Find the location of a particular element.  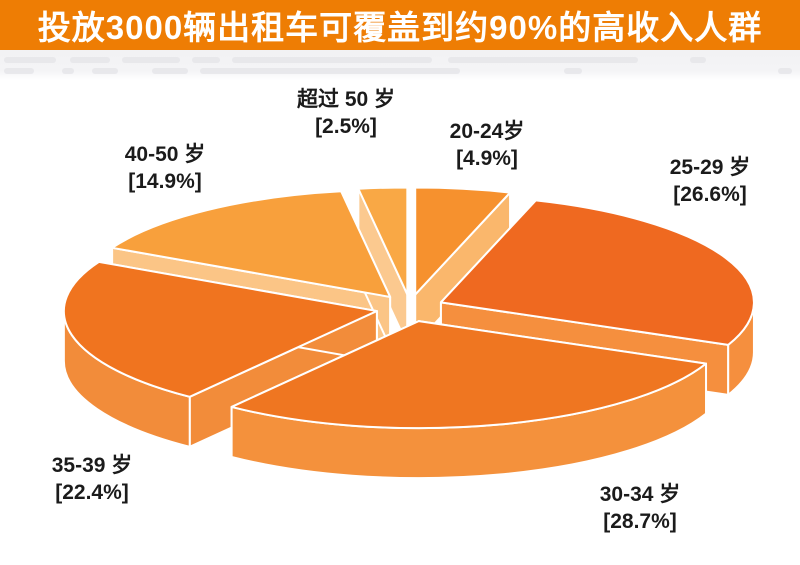

slice-age-text: 25-29 岁 is located at coordinates (710, 167).